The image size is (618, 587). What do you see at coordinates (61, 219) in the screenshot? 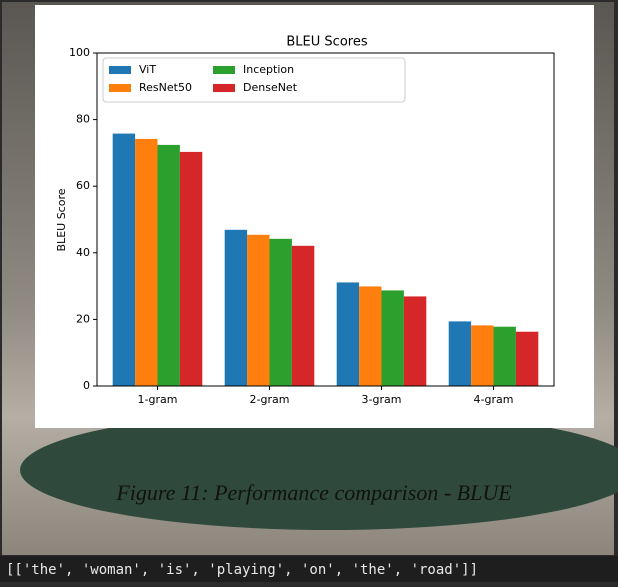
I see `y-axis-label: BLEU Score` at bounding box center [61, 219].